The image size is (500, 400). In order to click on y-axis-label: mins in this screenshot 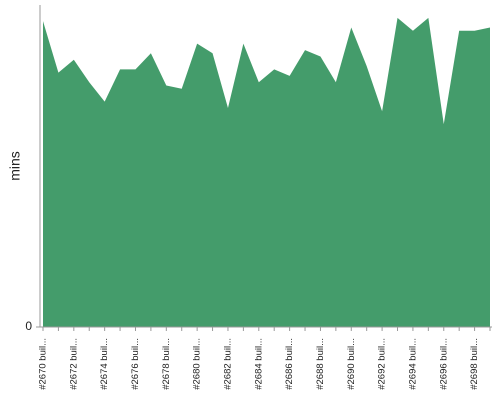, I will do `click(15, 166)`.